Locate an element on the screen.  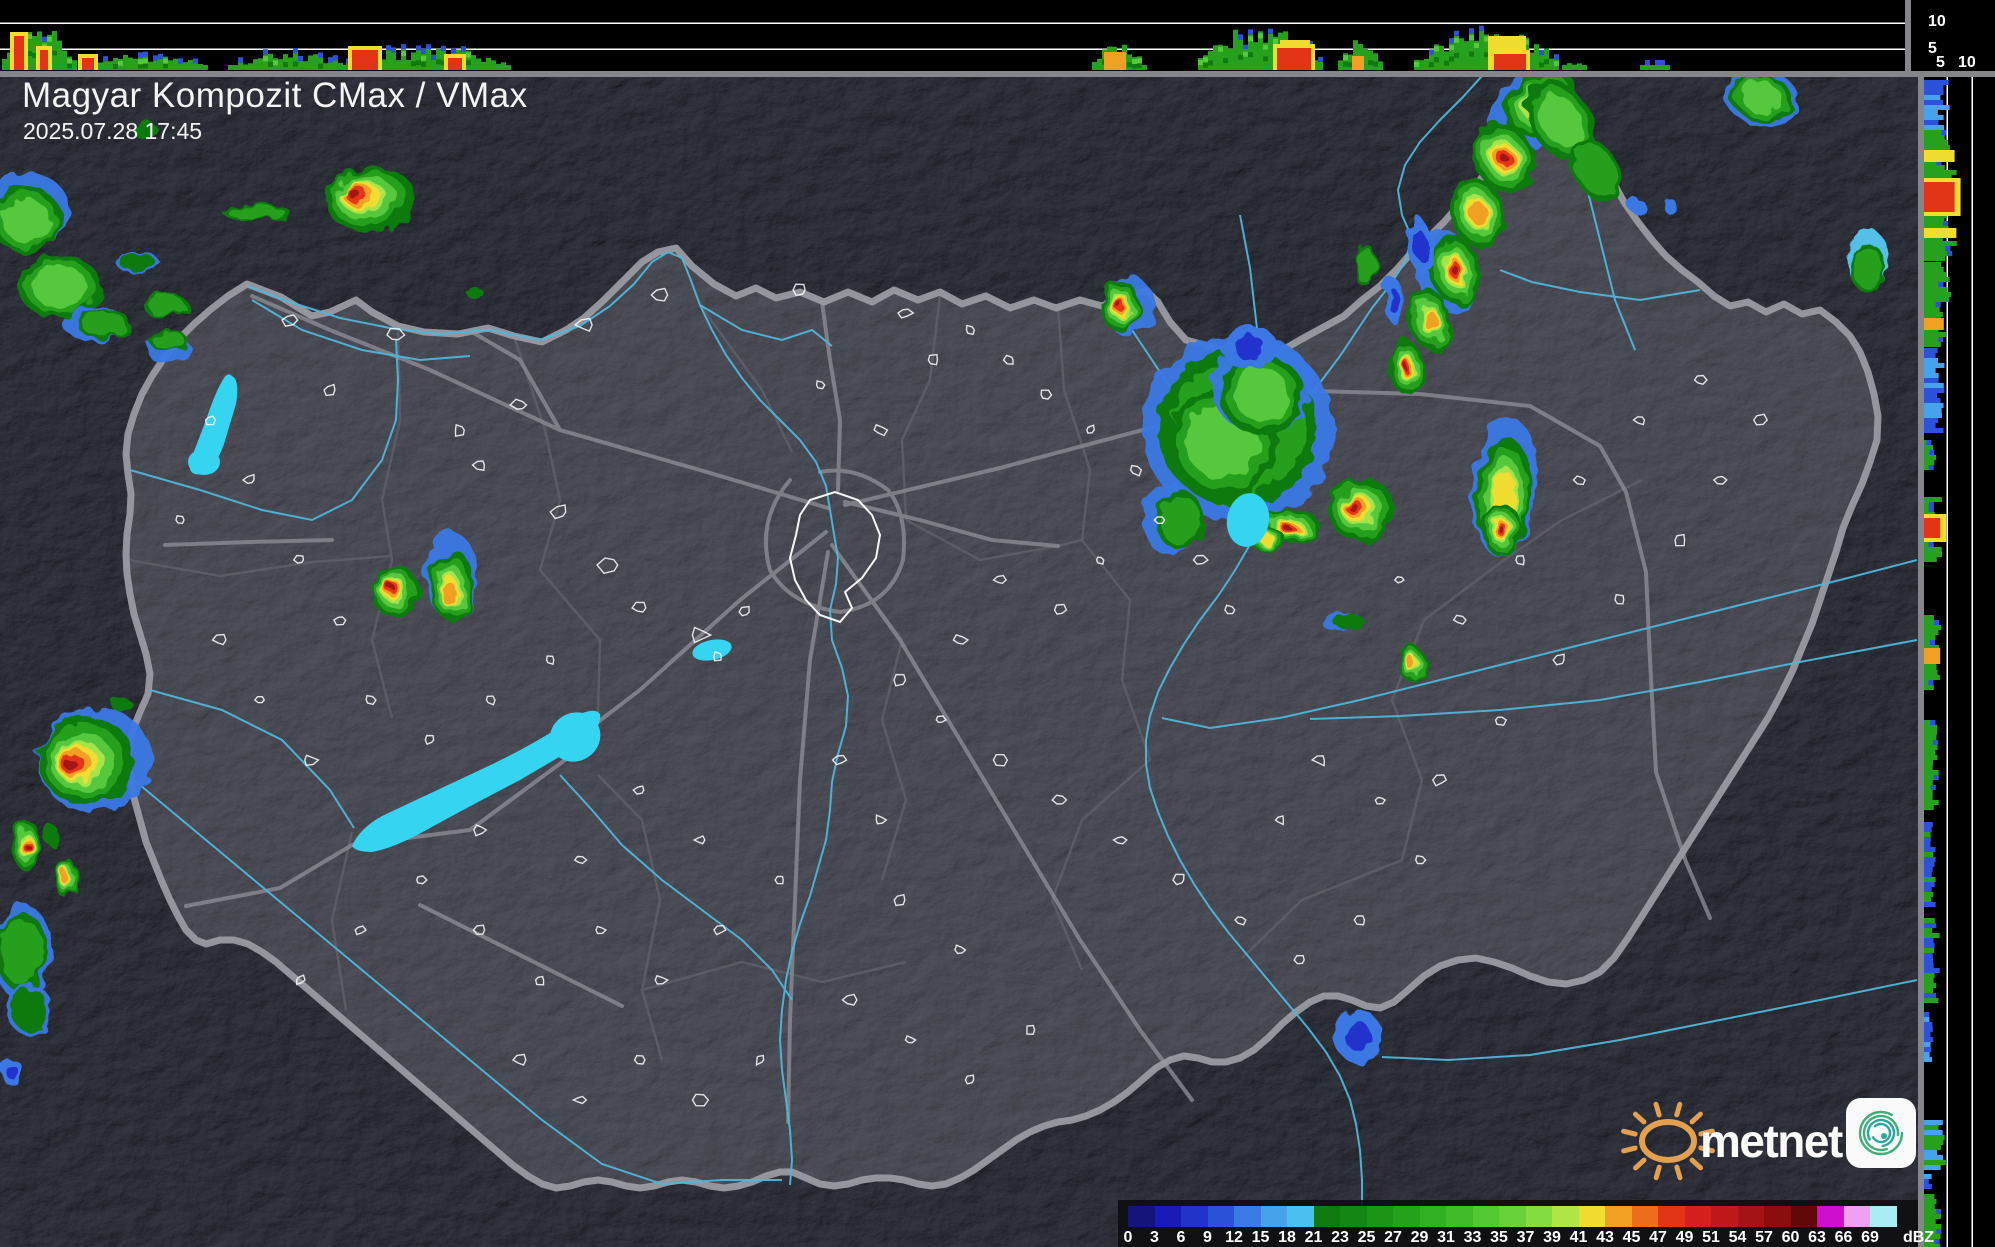
legend-tick-18: 18 is located at coordinates (1287, 1237).